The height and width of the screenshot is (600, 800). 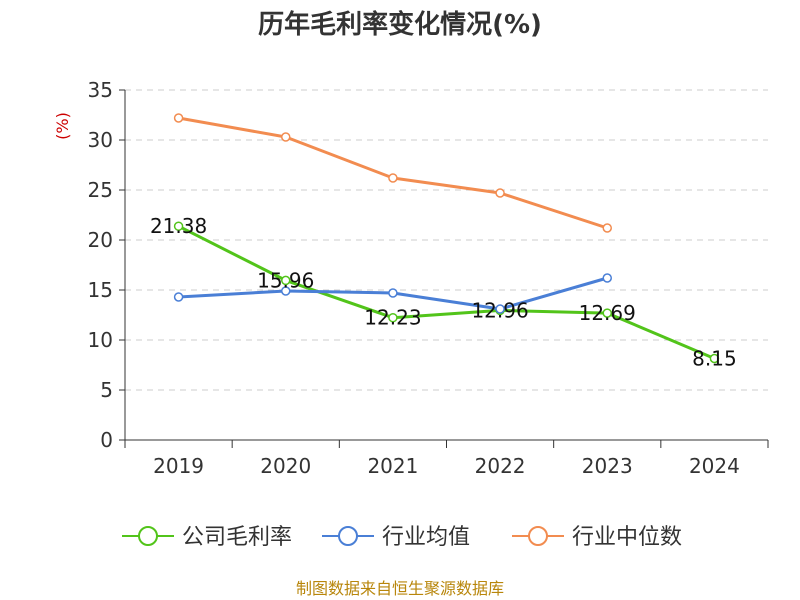 What do you see at coordinates (100, 290) in the screenshot?
I see `y-tick-label: 15` at bounding box center [100, 290].